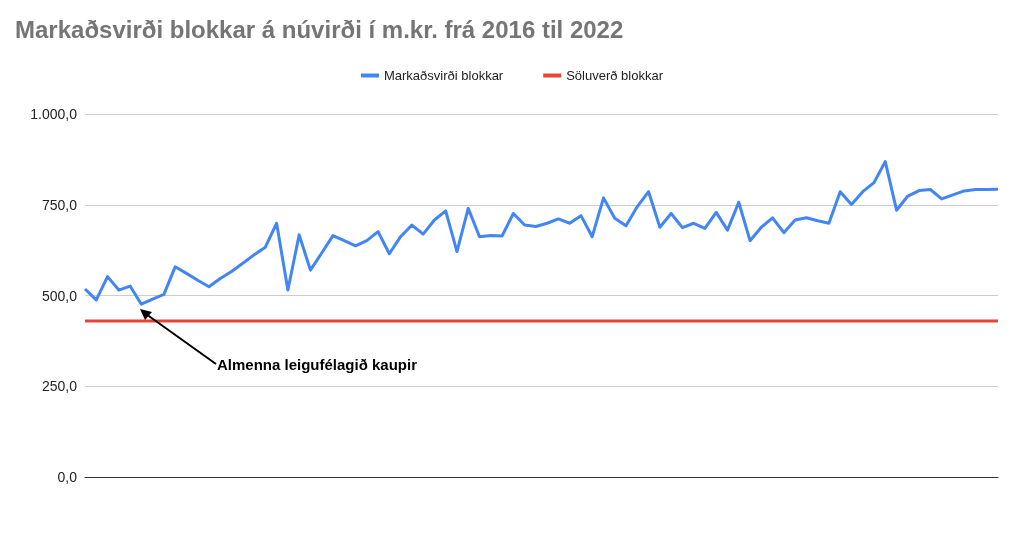  Describe the element at coordinates (443, 75) in the screenshot. I see `legend-label: Markaðsvirði blokkar` at that location.